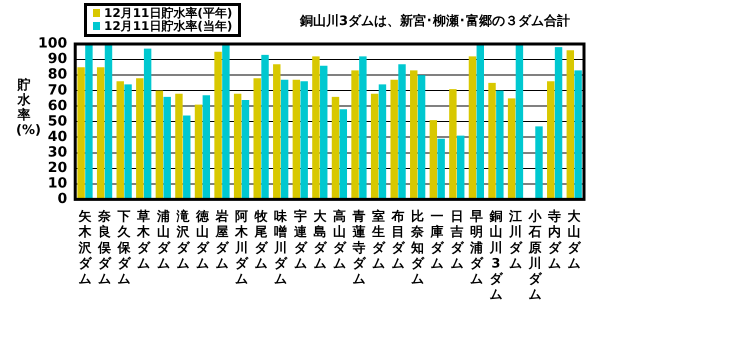  Describe the element at coordinates (58, 74) in the screenshot. I see `y-tick-label: 80` at that location.